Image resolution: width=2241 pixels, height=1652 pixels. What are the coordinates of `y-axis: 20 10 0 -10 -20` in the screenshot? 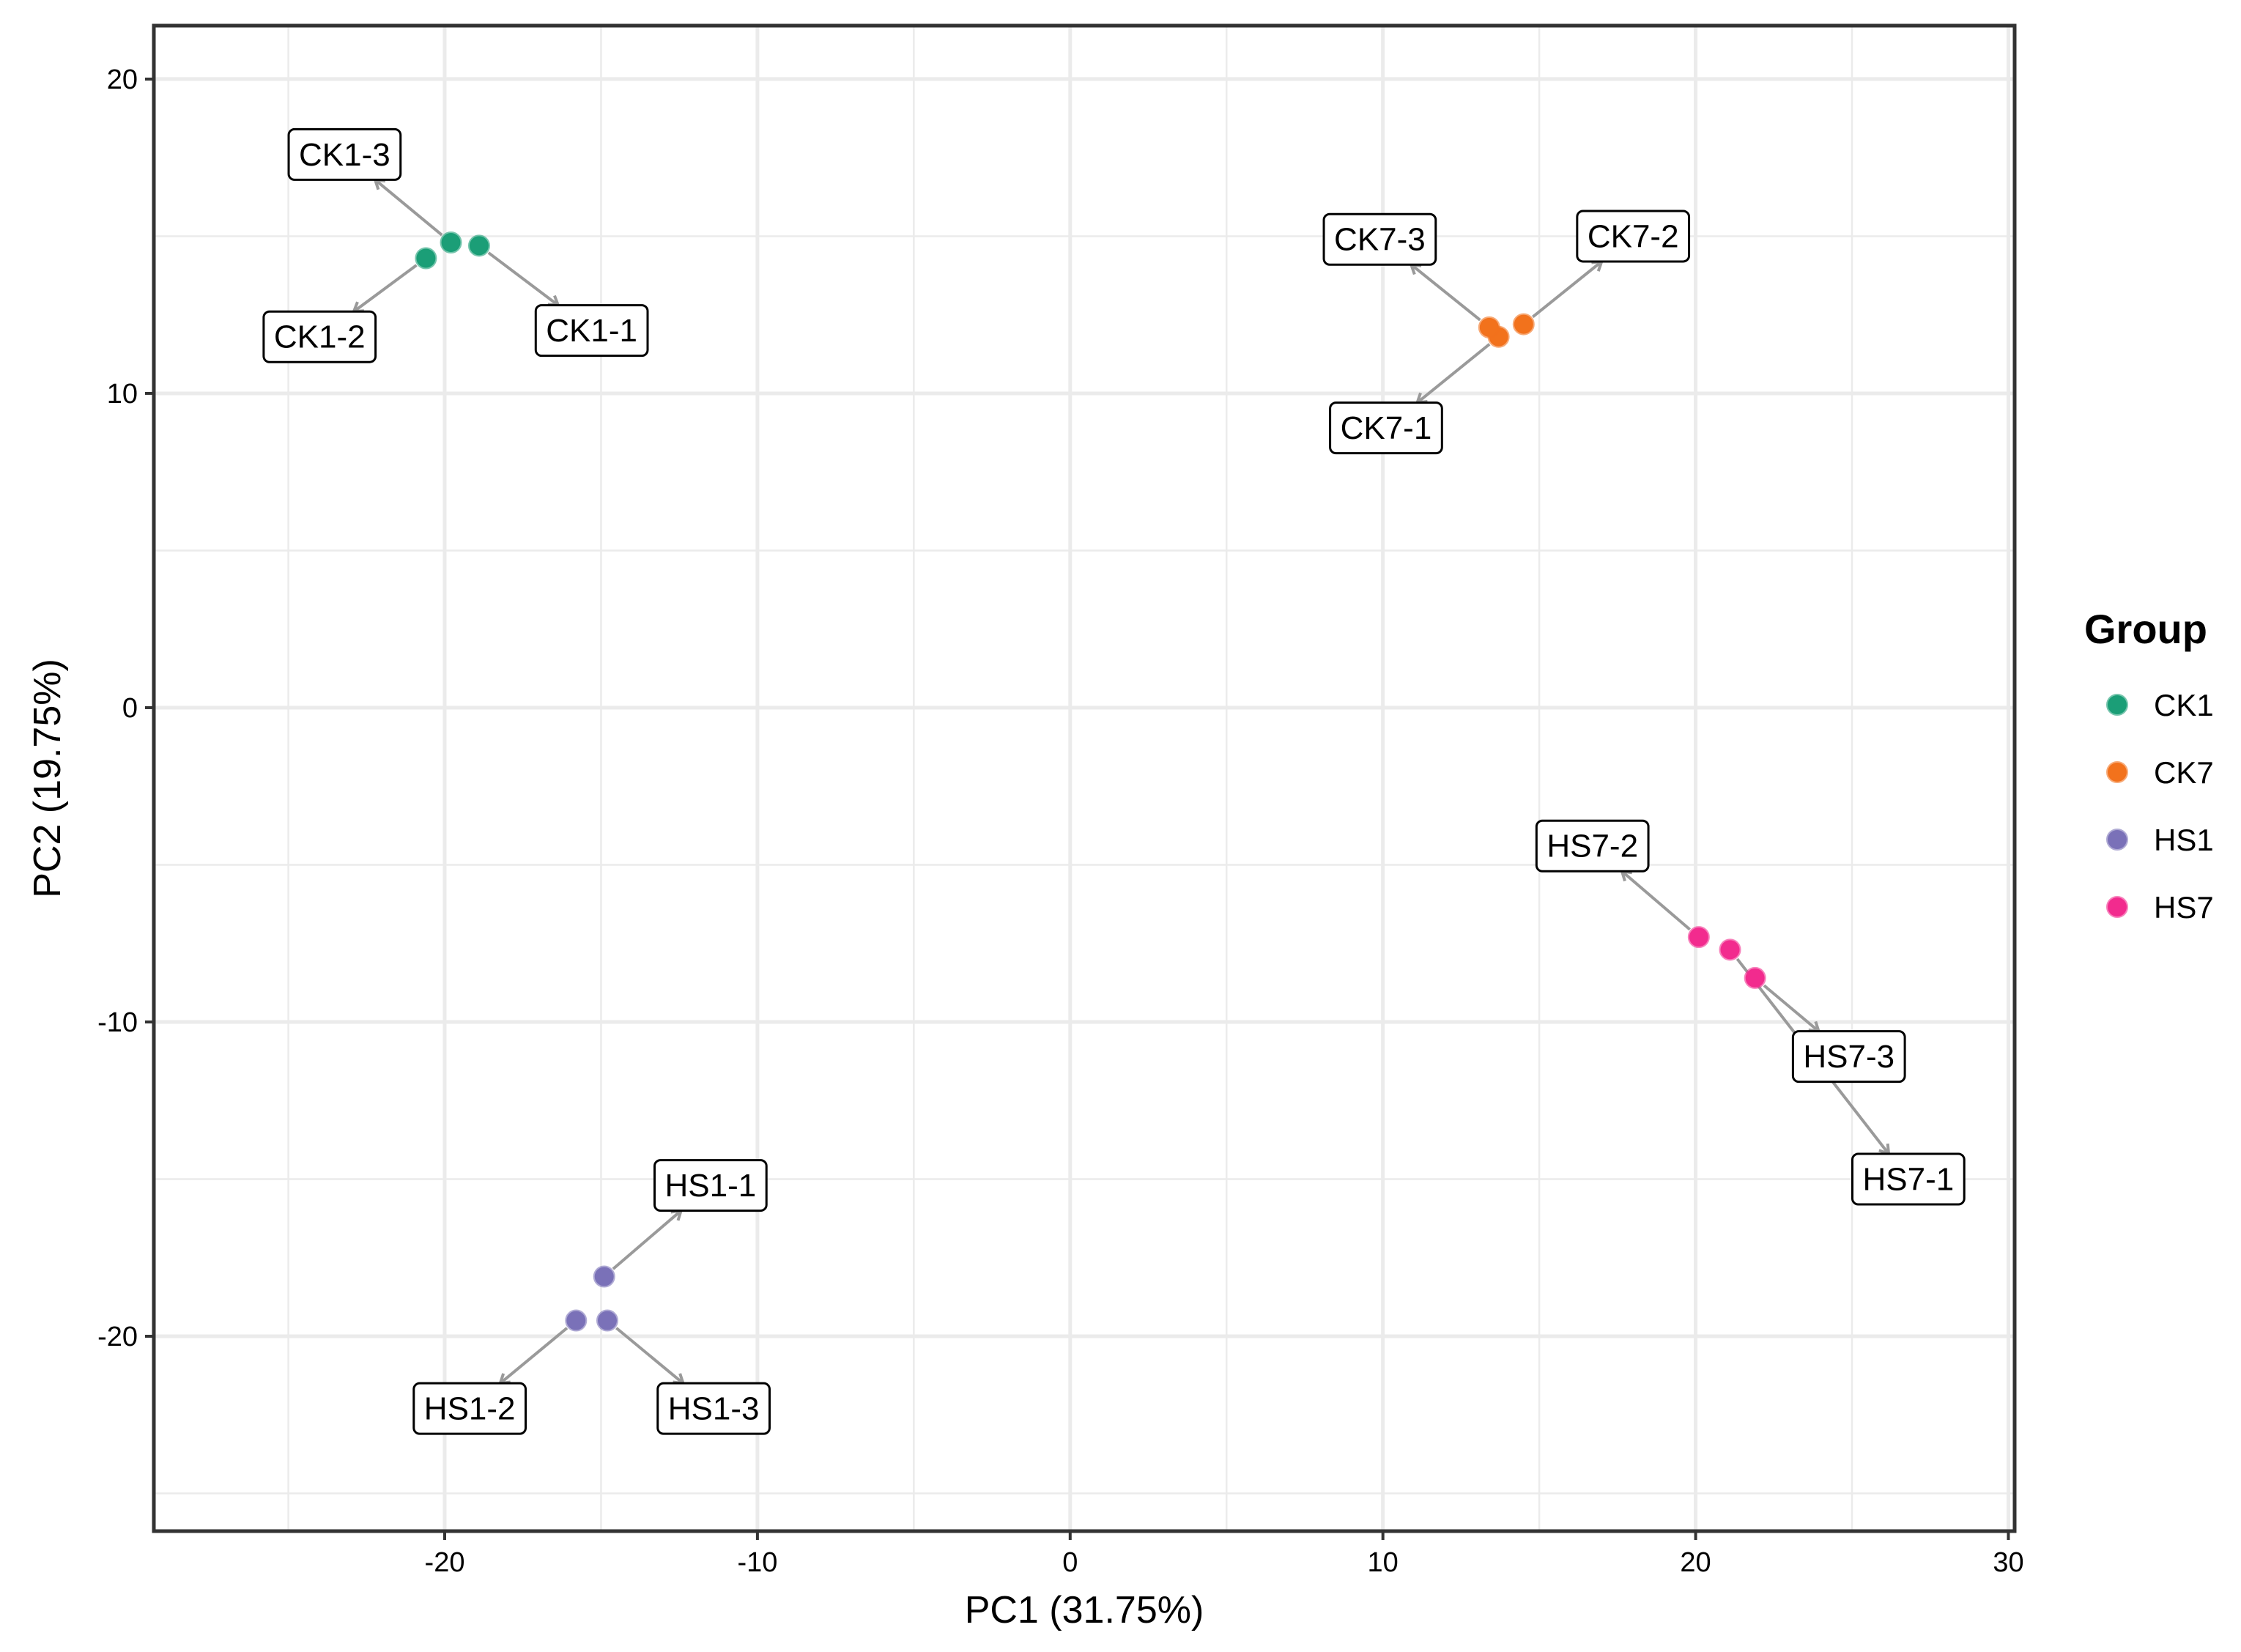 It's located at (125, 708).